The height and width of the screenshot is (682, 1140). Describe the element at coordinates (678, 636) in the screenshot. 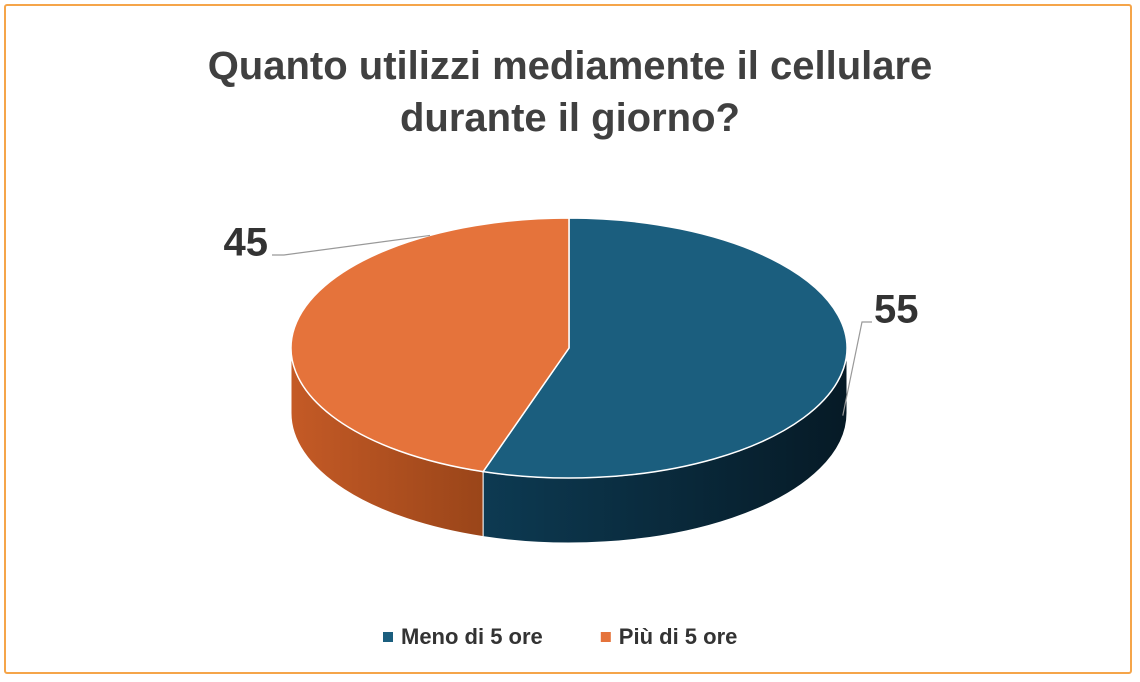

I see `legend-label: Più di 5 ore` at that location.